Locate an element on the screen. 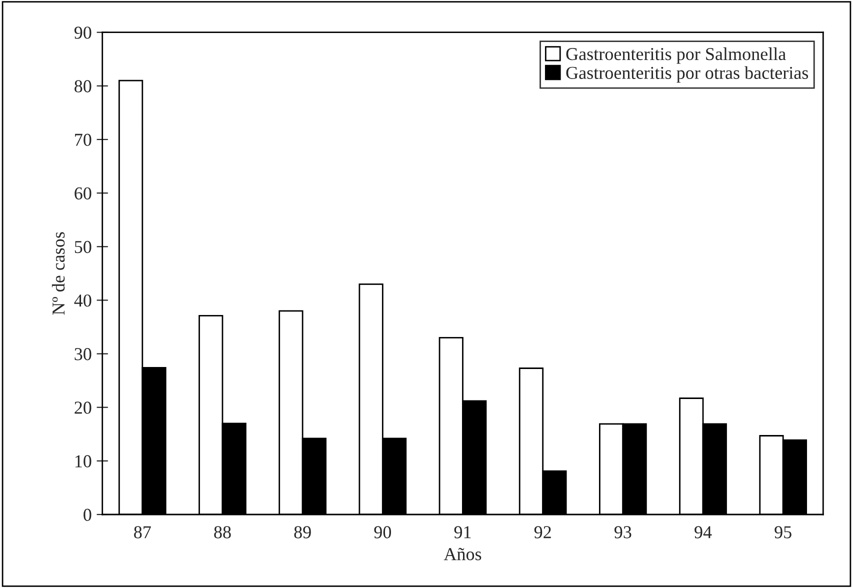 This screenshot has width=853, height=588. y-tick-label: 30 is located at coordinates (83, 354).